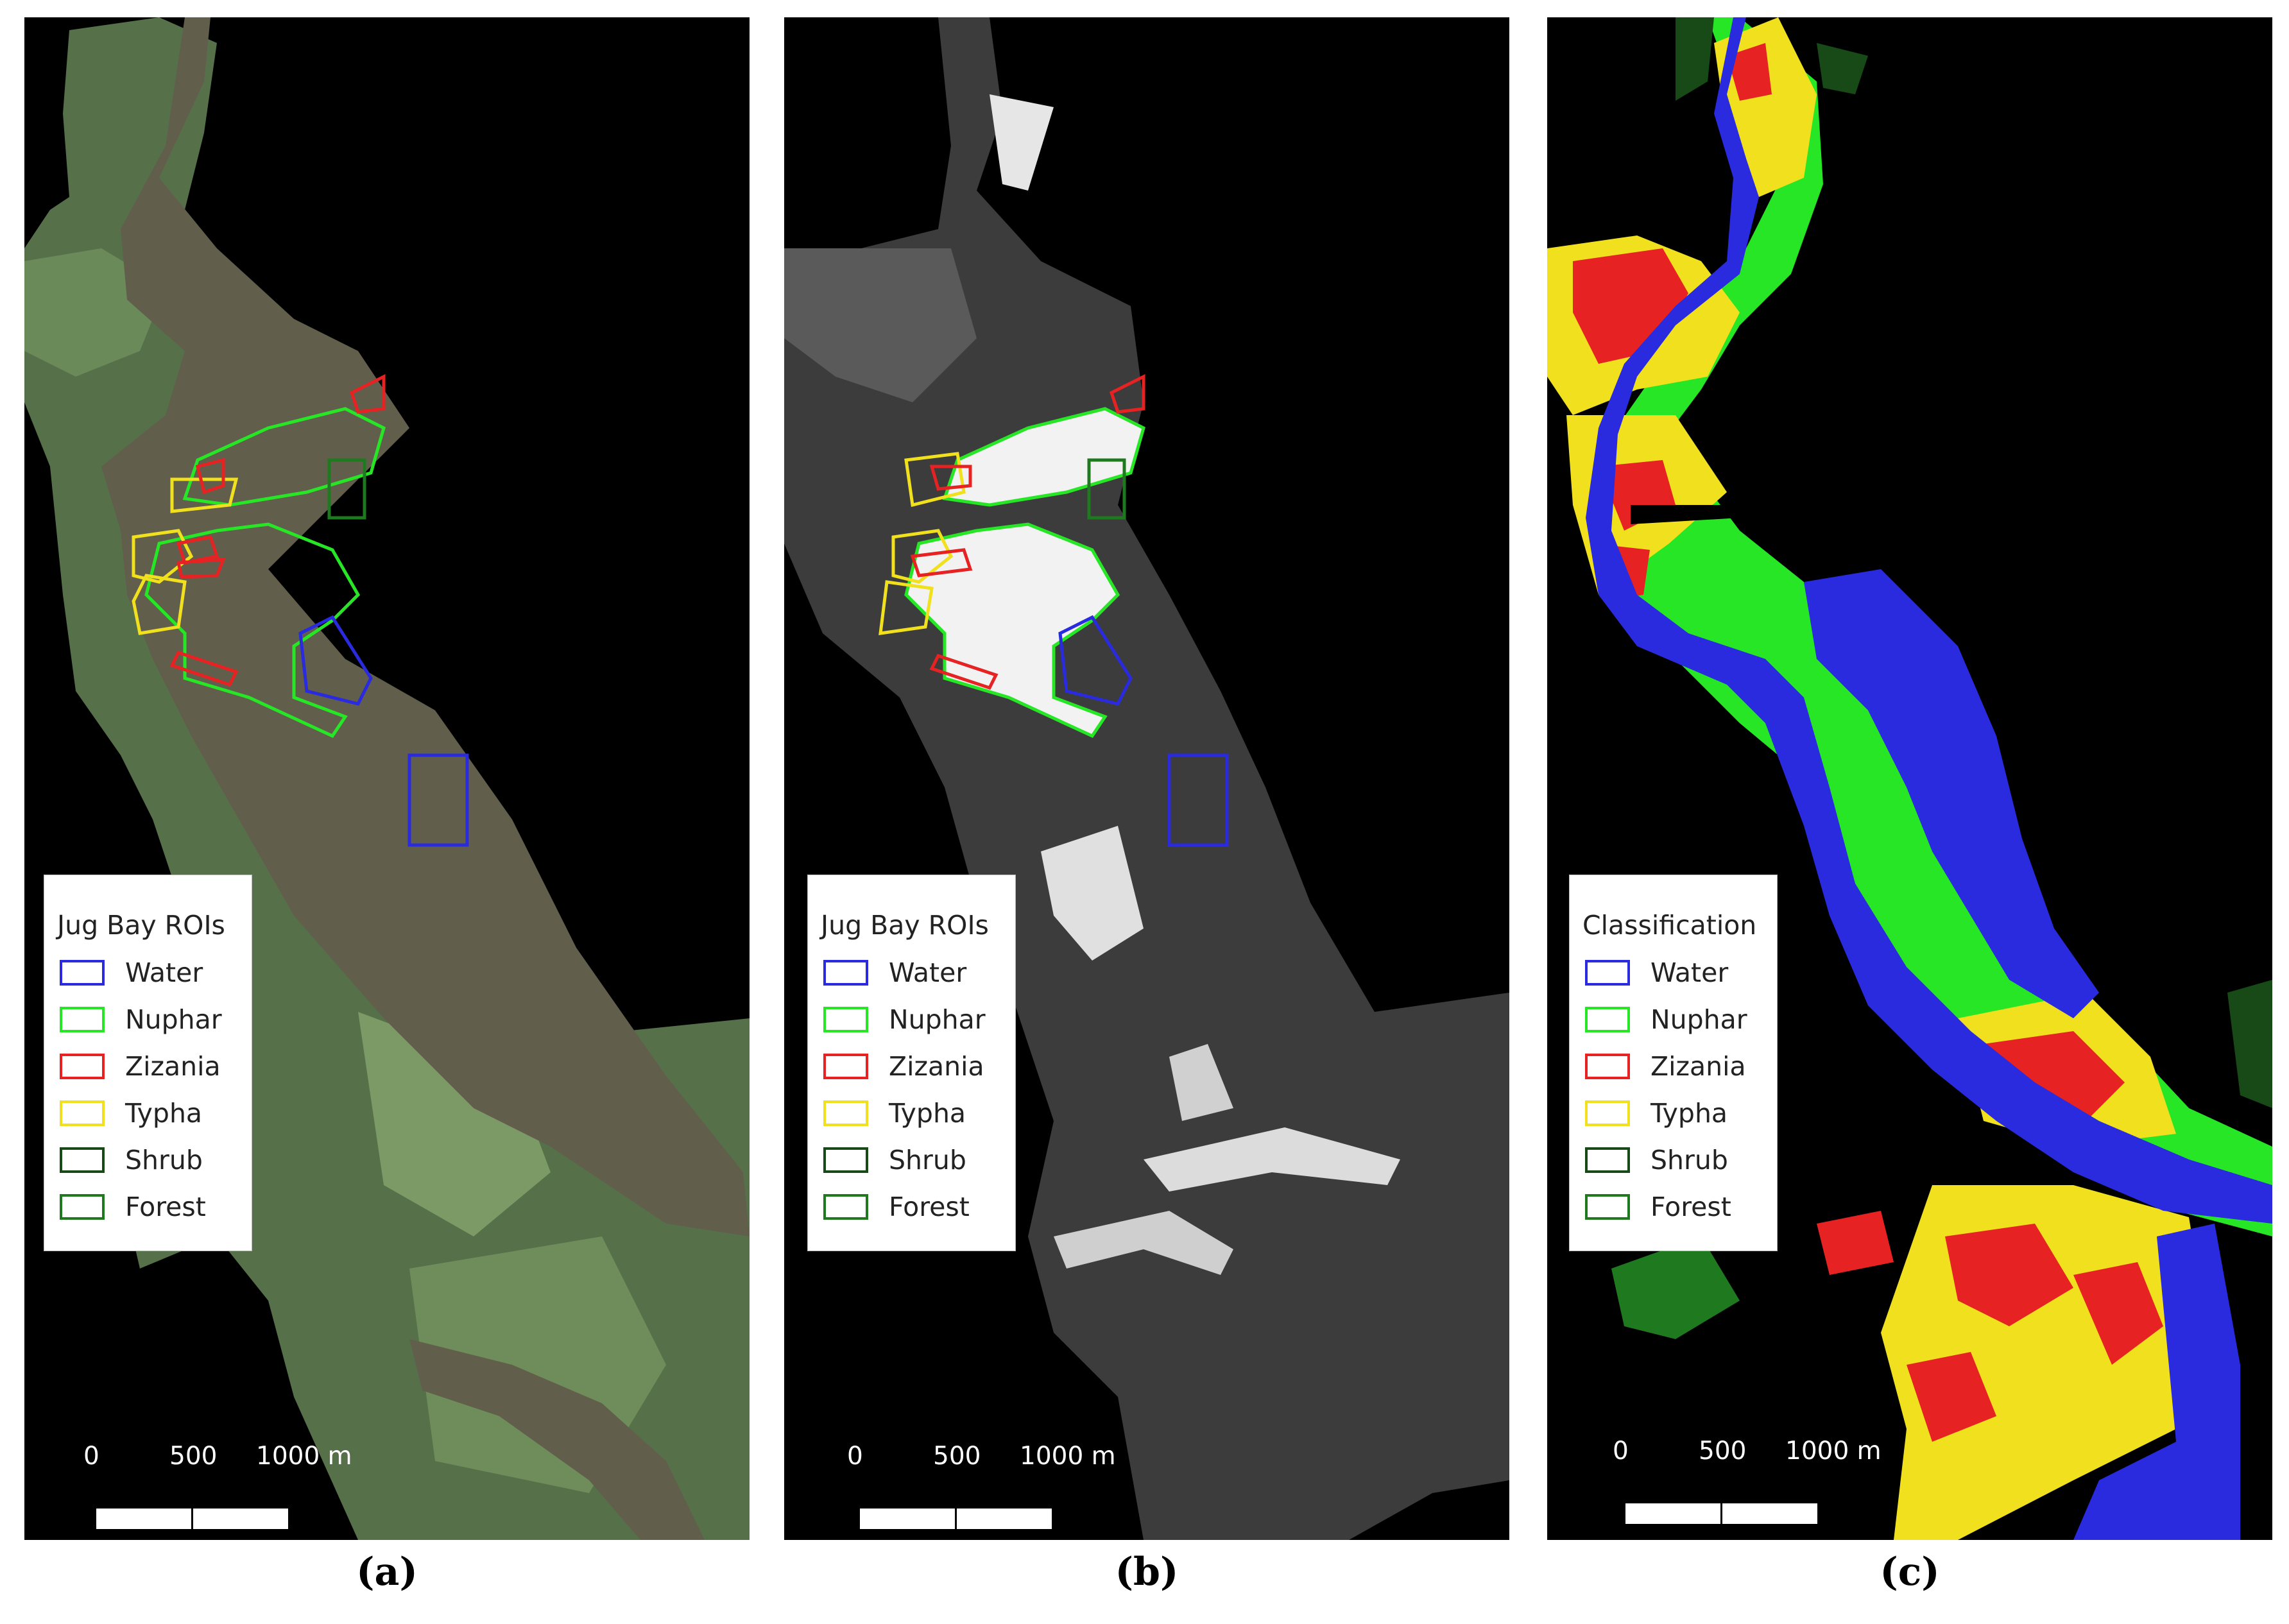 The width and height of the screenshot is (2289, 1624). What do you see at coordinates (1147, 1572) in the screenshot?
I see `panel-label-b: (b)` at bounding box center [1147, 1572].